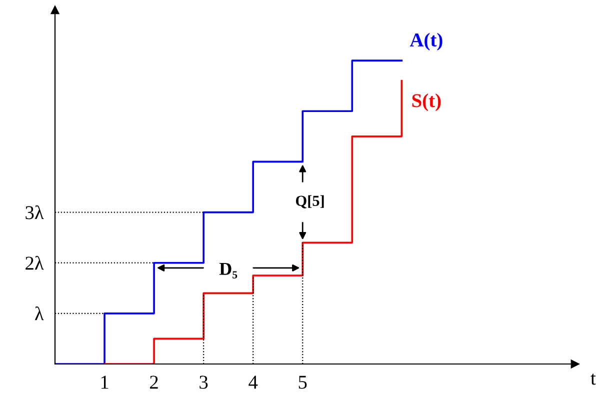 This screenshot has height=403, width=608. Describe the element at coordinates (310, 201) in the screenshot. I see `annotation: Q[5]` at that location.